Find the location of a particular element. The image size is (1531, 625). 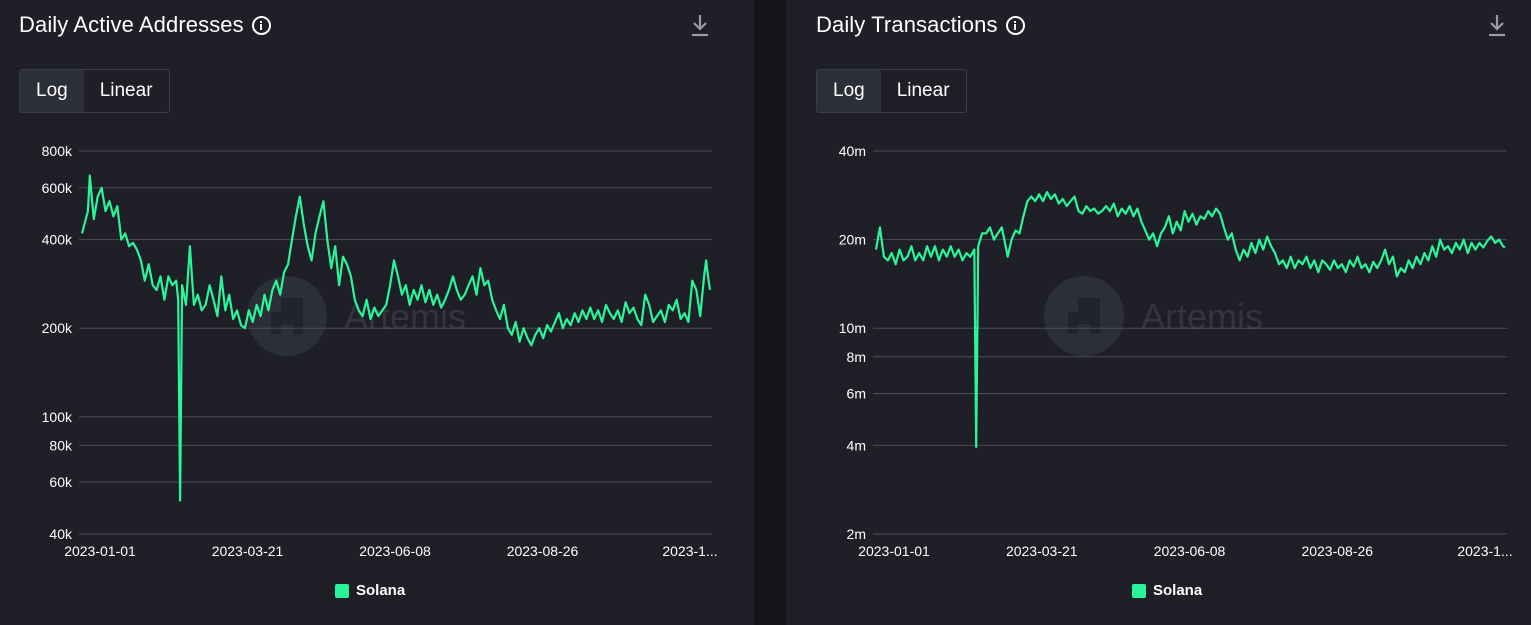

y-tick-label: 800k is located at coordinates (57, 151).